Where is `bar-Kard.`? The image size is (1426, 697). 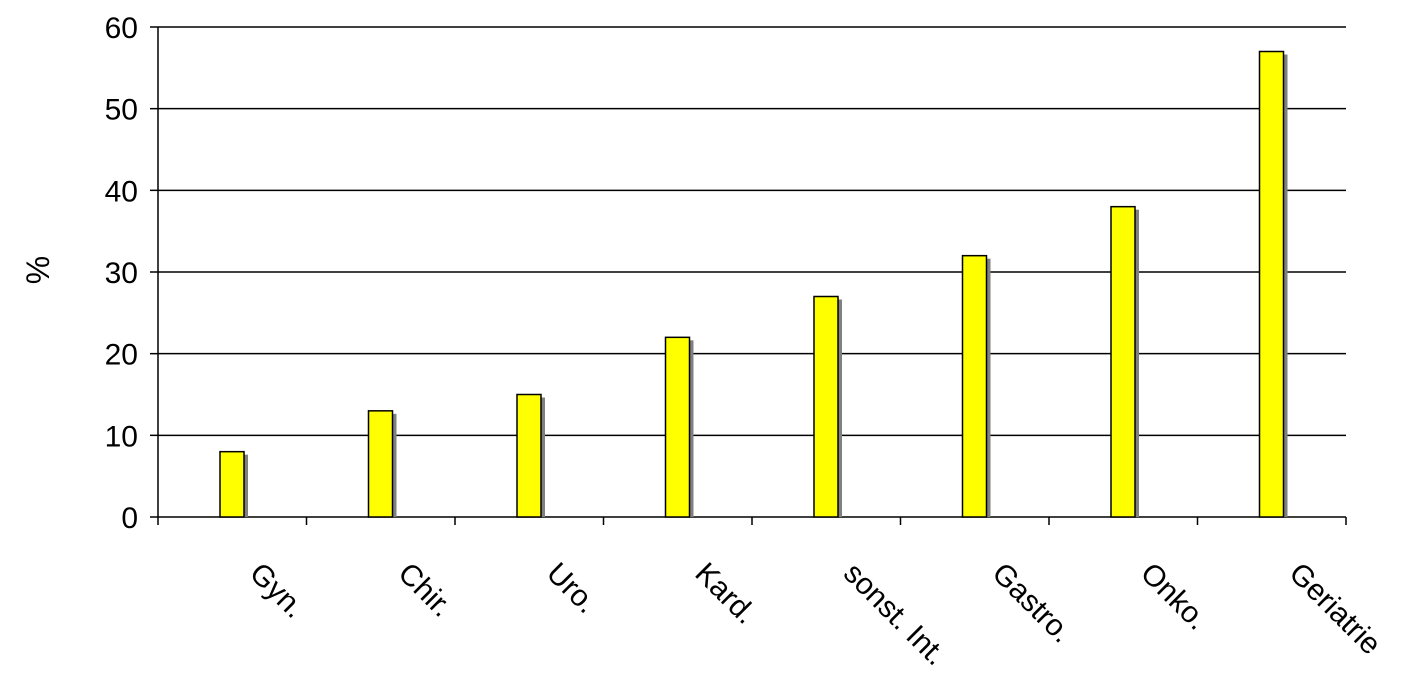
bar-Kard. is located at coordinates (677, 427).